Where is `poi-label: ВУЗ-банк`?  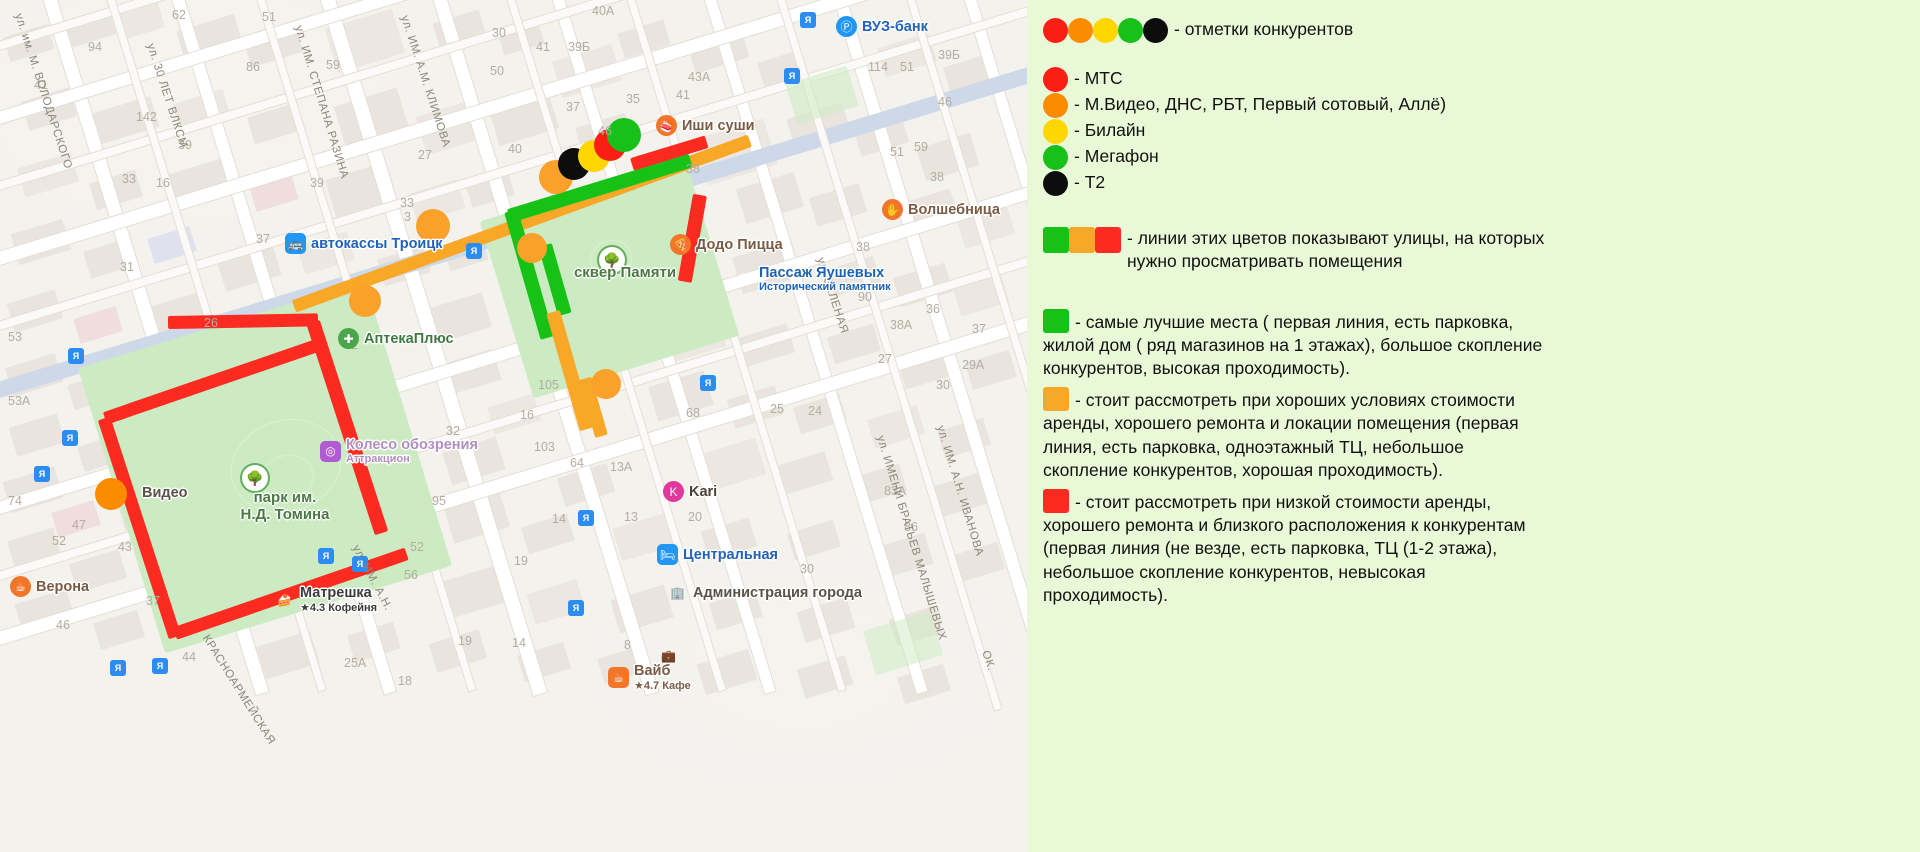
poi-label: ВУЗ-банк is located at coordinates (895, 26).